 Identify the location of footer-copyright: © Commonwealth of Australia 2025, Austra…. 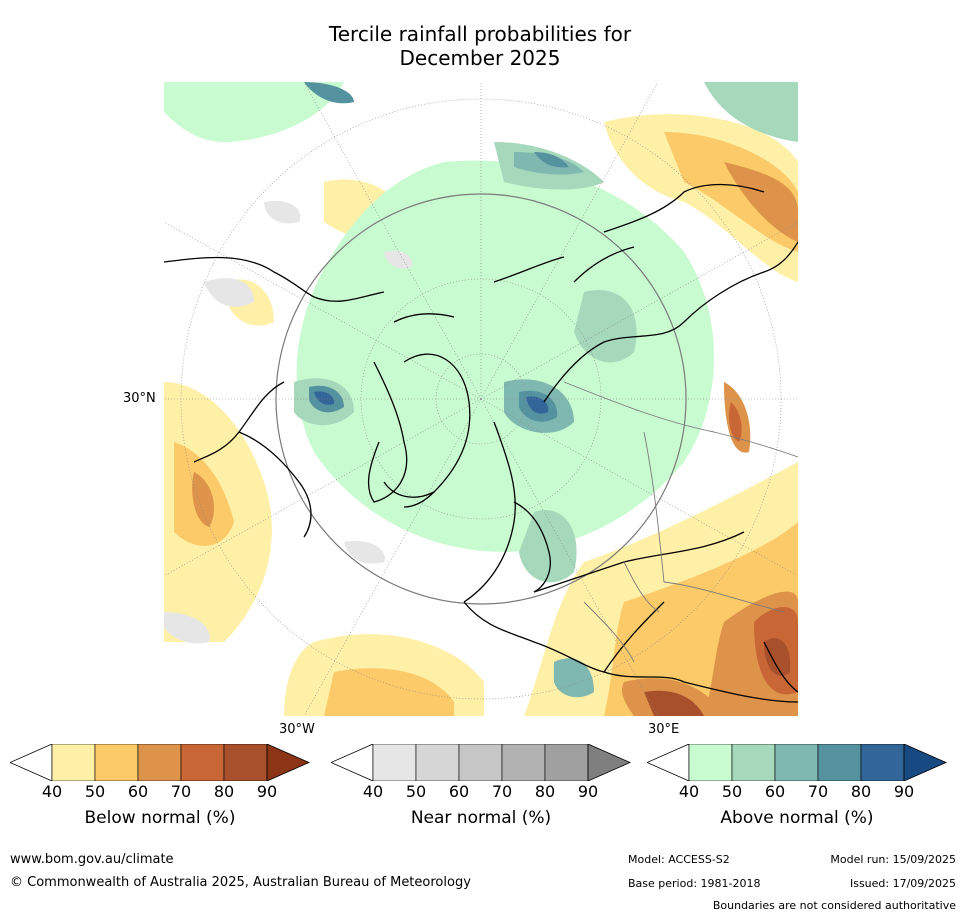
(240, 882).